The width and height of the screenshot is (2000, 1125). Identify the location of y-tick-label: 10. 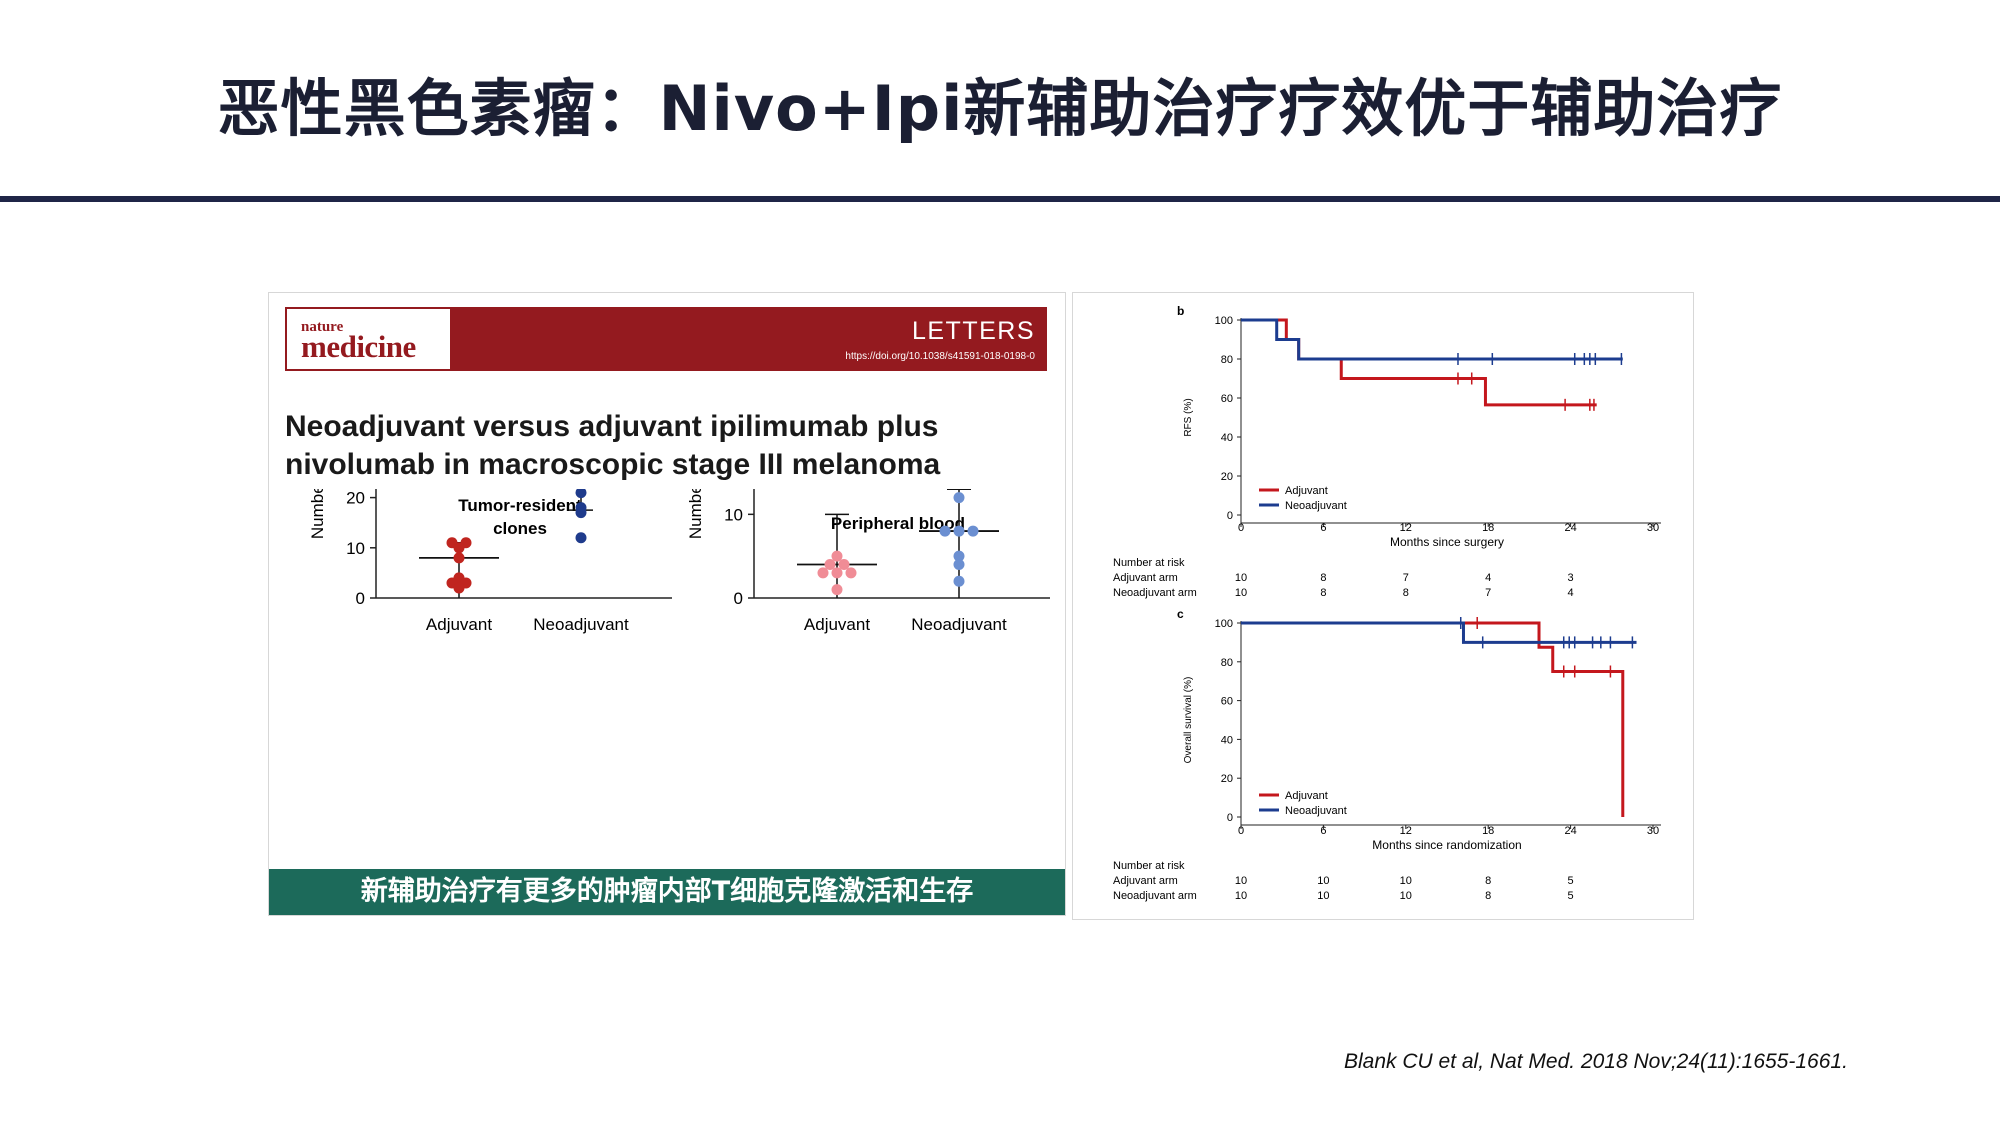
(733, 514).